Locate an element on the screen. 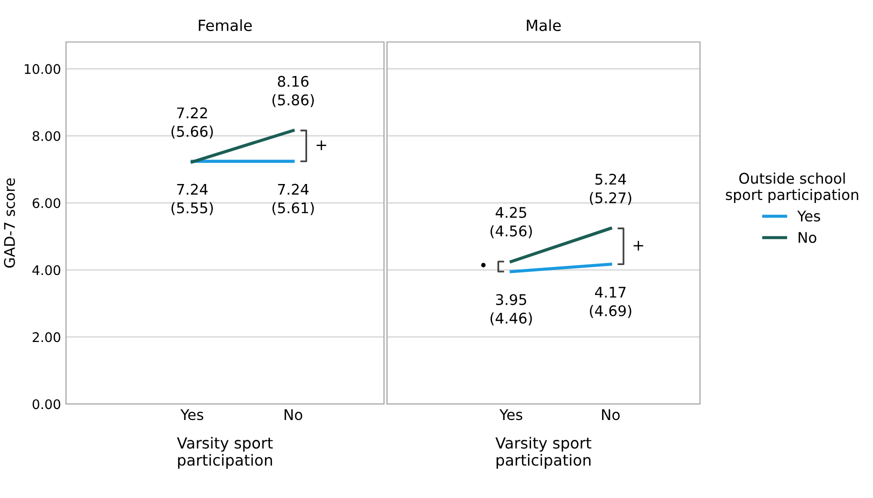 The image size is (873, 498). y-tick-label: 8.00 is located at coordinates (46, 136).